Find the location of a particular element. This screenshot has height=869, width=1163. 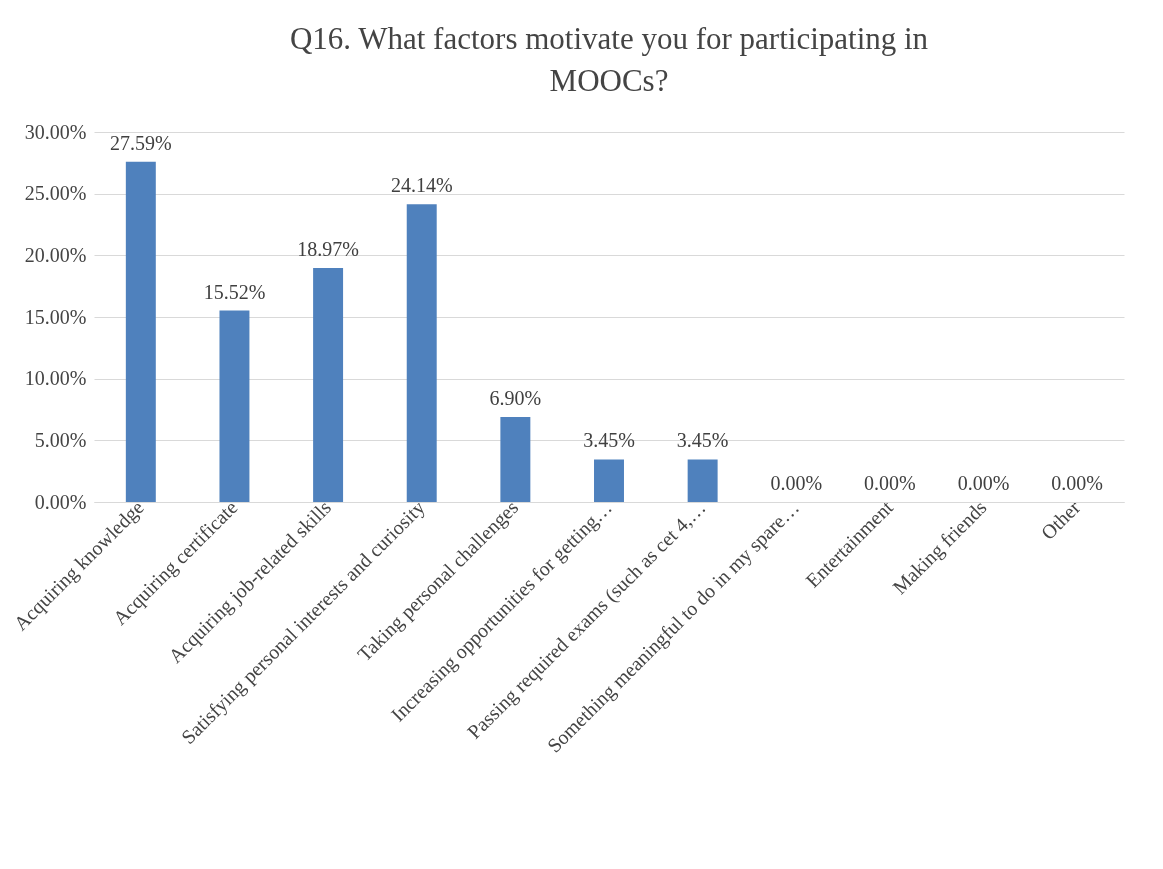

data-label: 24.14% is located at coordinates (421, 185).